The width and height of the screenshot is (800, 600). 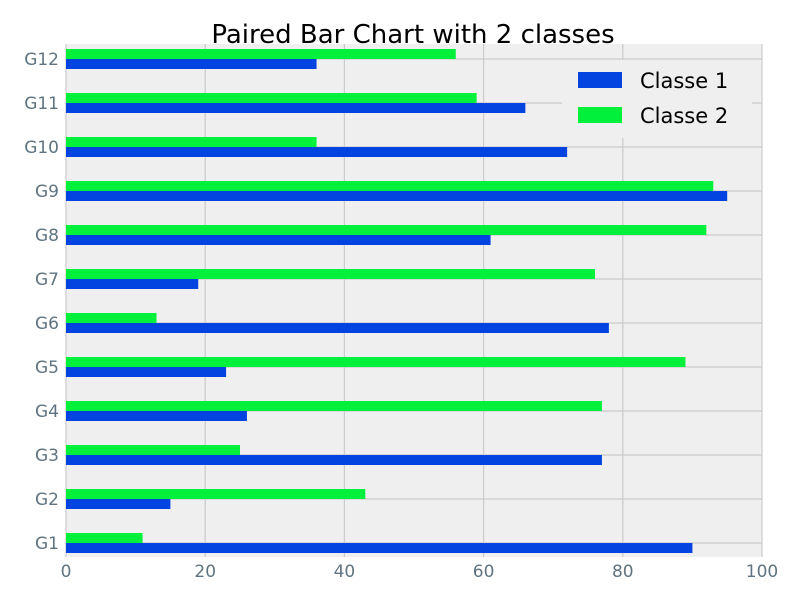 What do you see at coordinates (684, 116) in the screenshot?
I see `legend-label-classe-2: Classe 2` at bounding box center [684, 116].